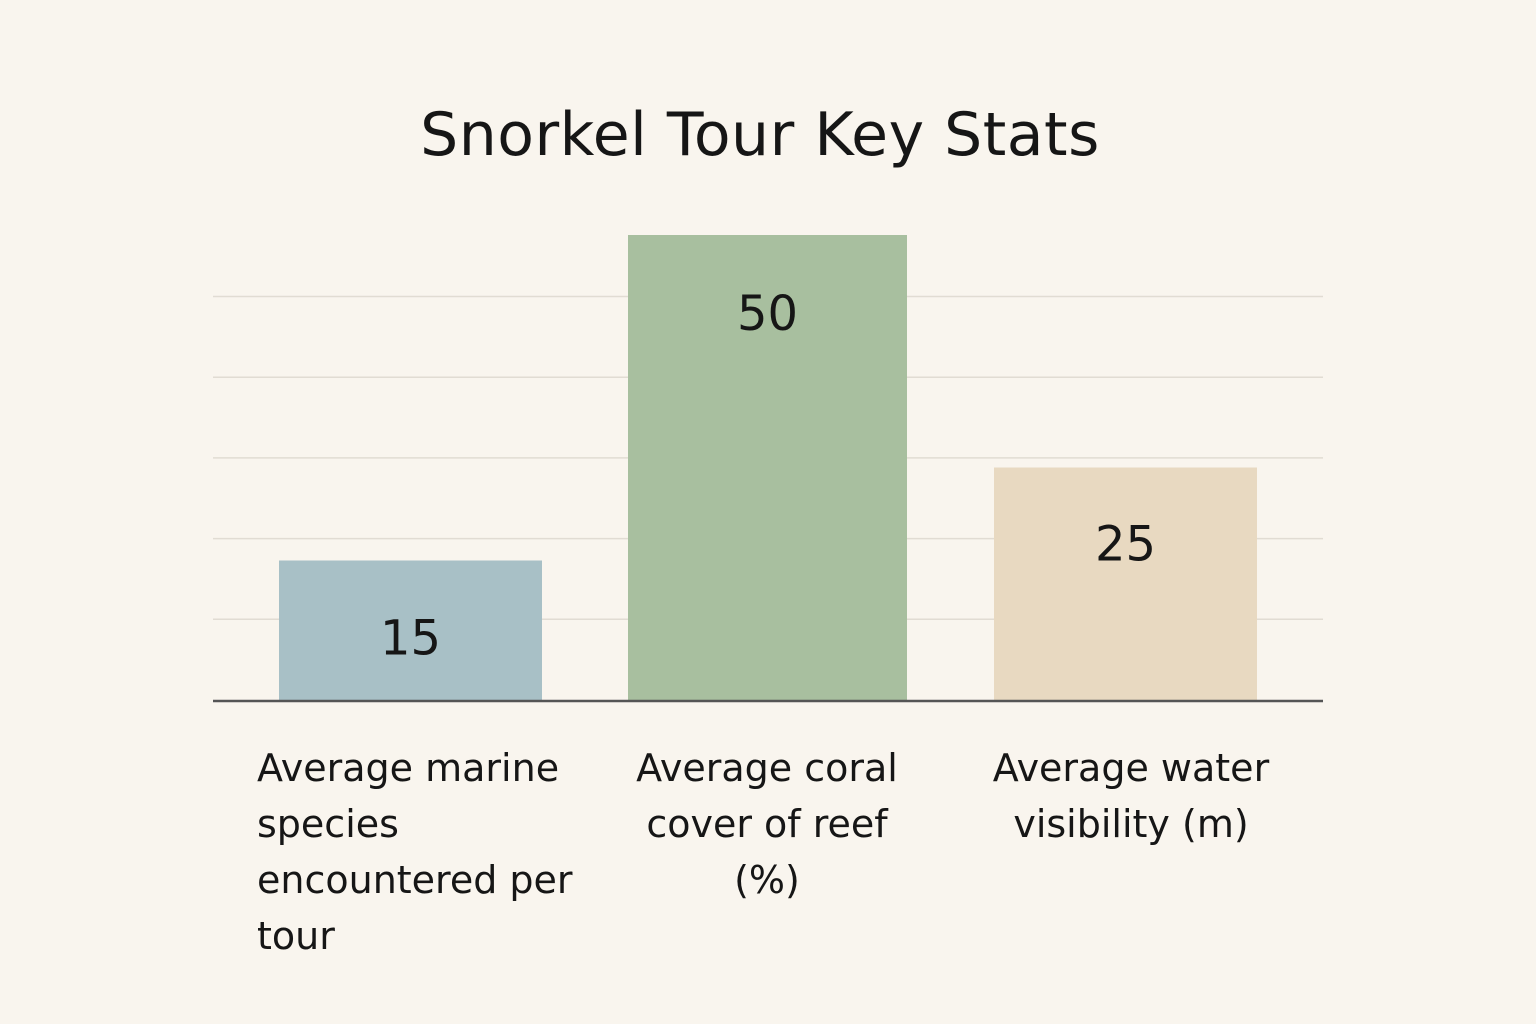 This screenshot has height=1024, width=1536. What do you see at coordinates (1125, 545) in the screenshot?
I see `bar-value-label: 25` at bounding box center [1125, 545].